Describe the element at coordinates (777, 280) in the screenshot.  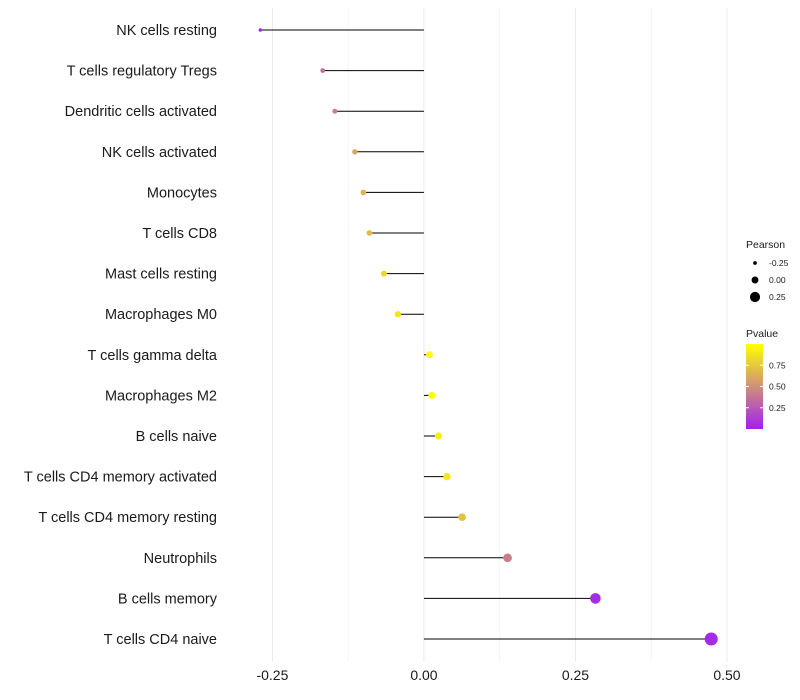
I see `size-legend-label: 0.00` at that location.